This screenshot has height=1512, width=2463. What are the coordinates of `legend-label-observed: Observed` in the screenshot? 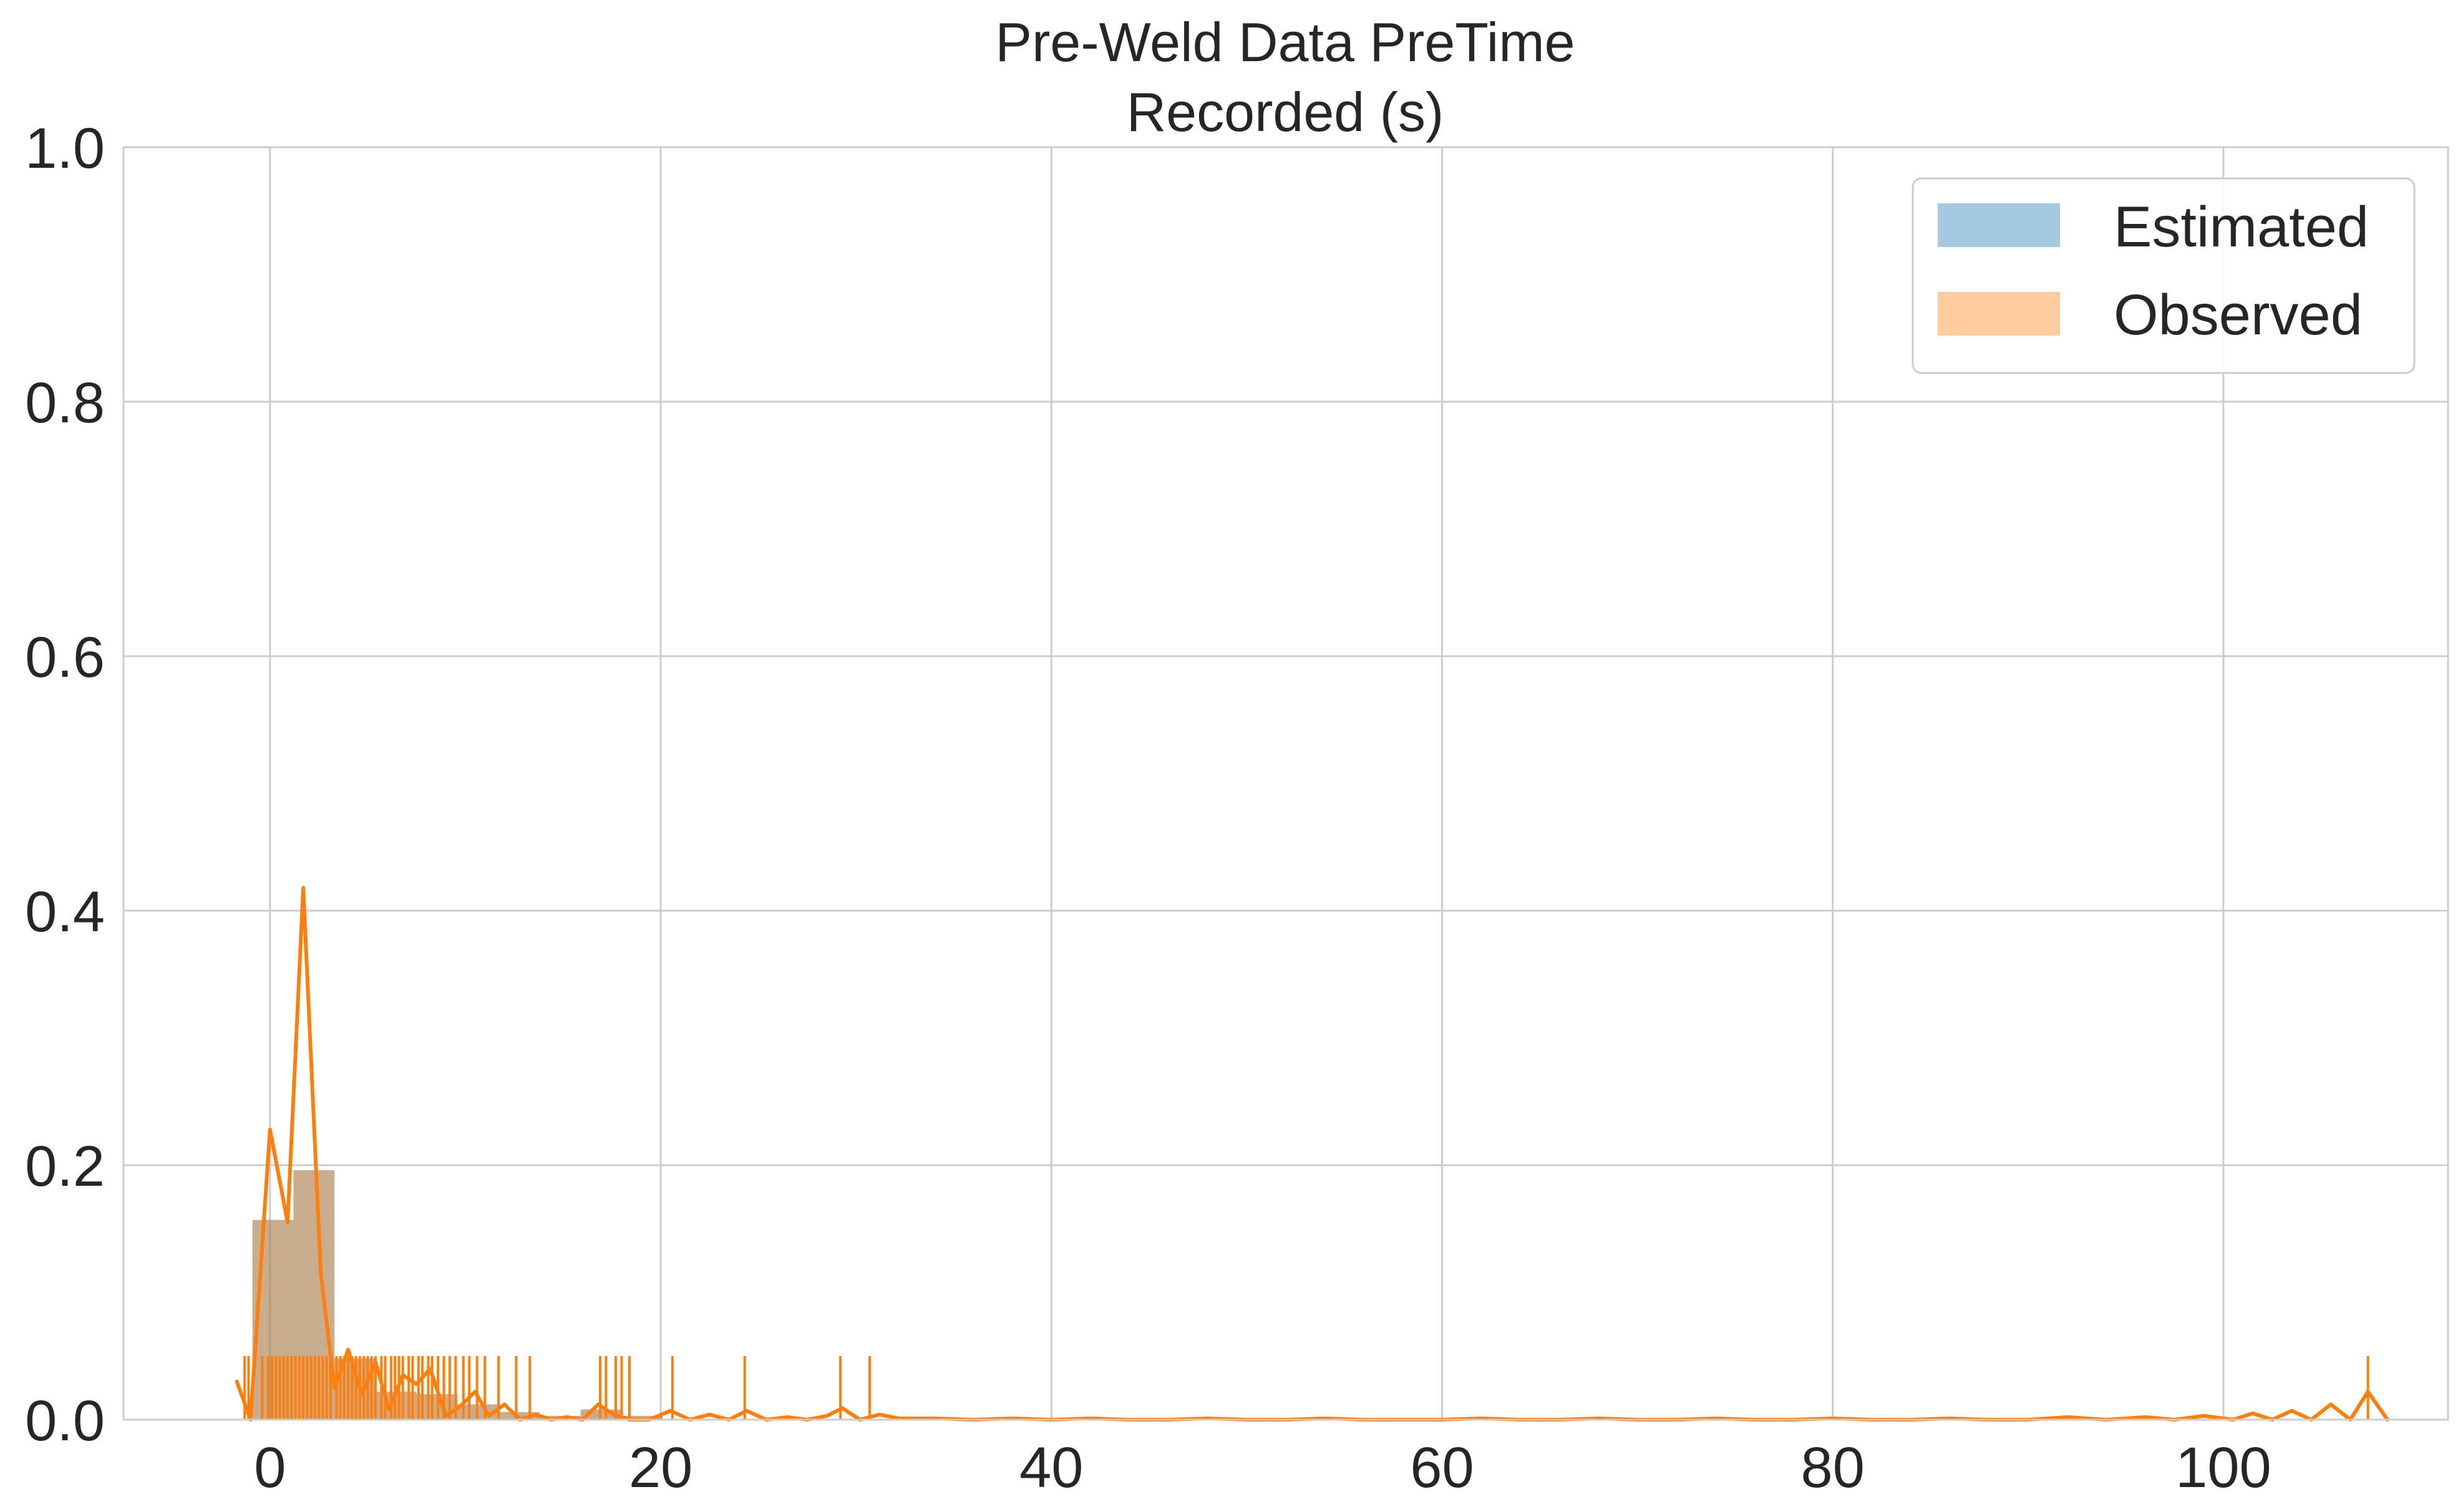 It's located at (2238, 315).